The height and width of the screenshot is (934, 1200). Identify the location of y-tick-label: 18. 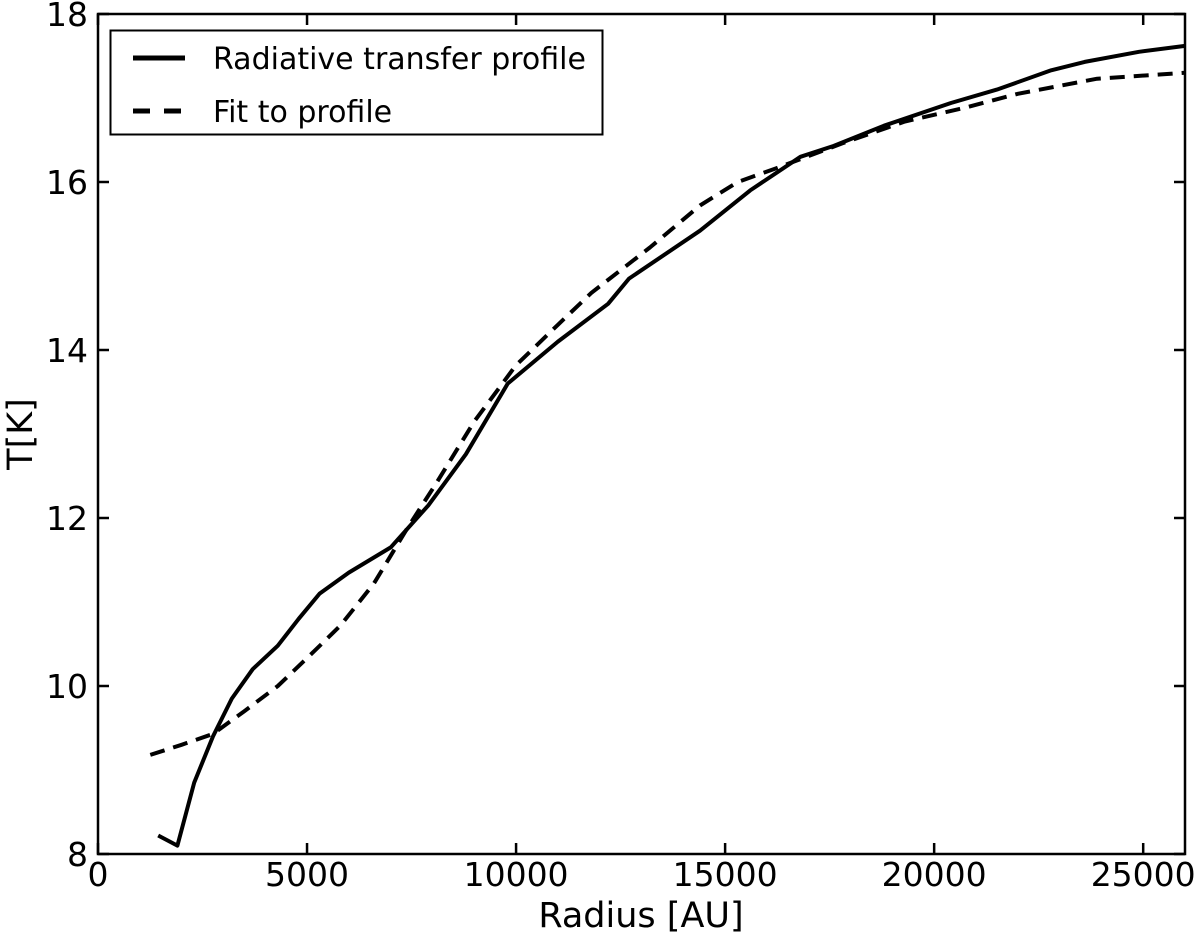
(67, 17).